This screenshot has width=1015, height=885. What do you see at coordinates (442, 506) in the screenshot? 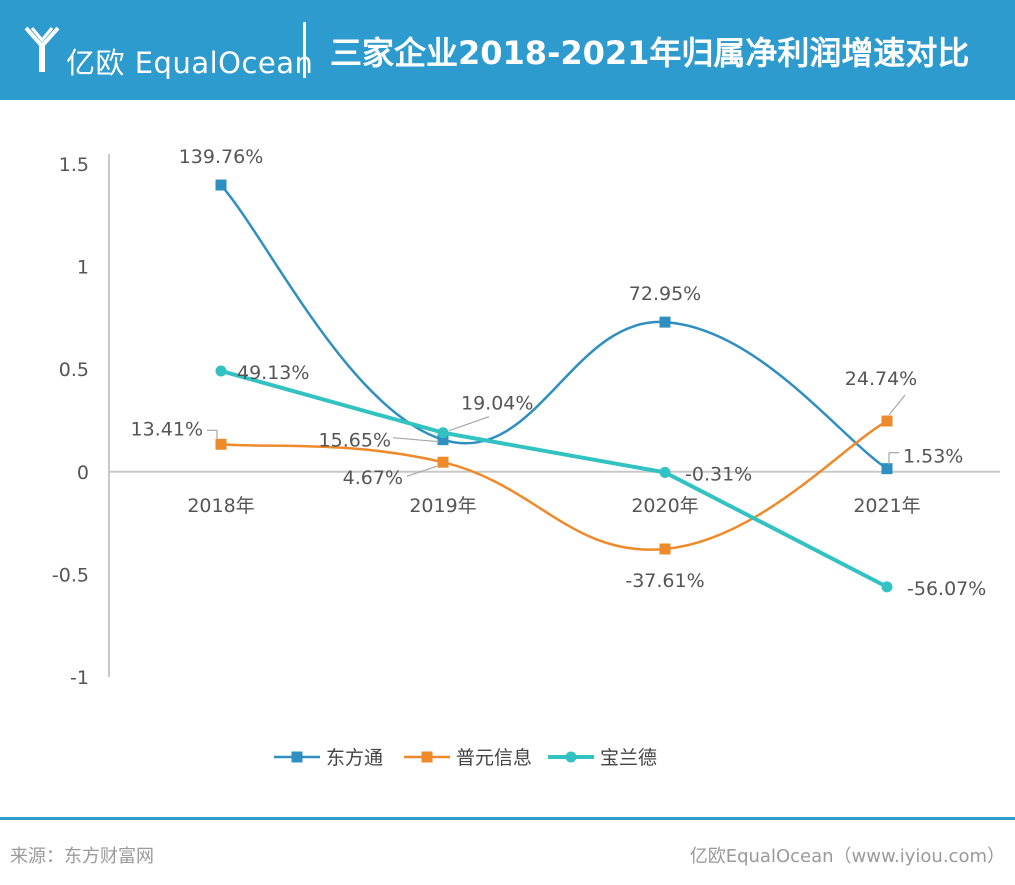
I see `x-tick-label: 2019年` at bounding box center [442, 506].